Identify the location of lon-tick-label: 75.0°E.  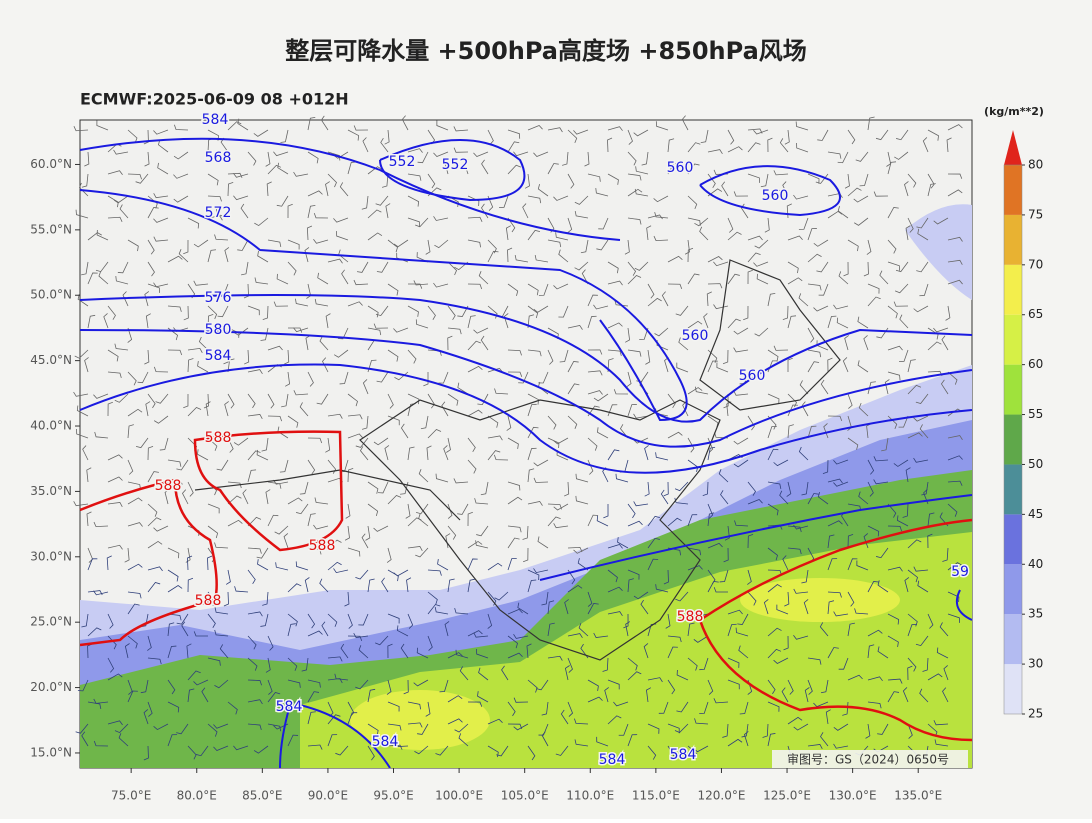
(131, 796).